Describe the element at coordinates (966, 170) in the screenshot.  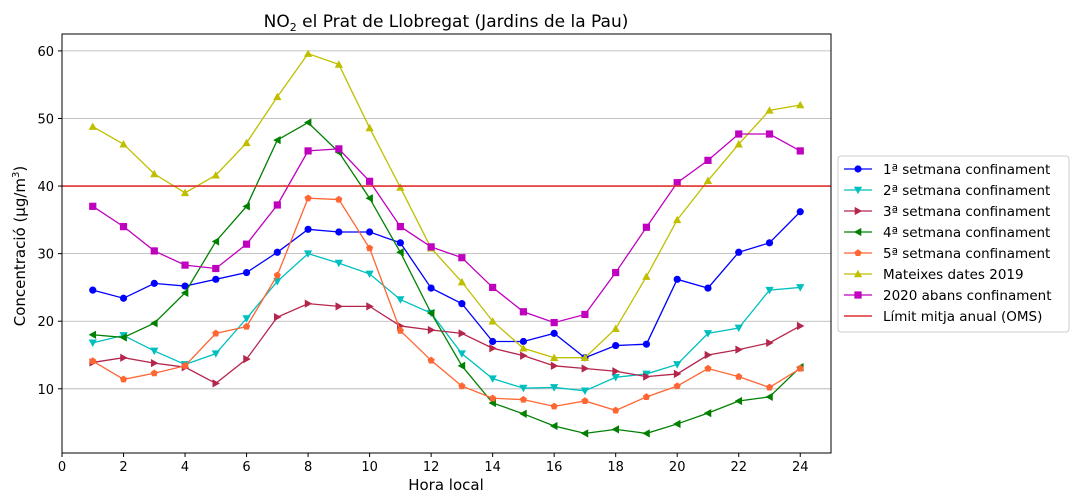
I see `legend-label: 1ª setmana confinament` at that location.